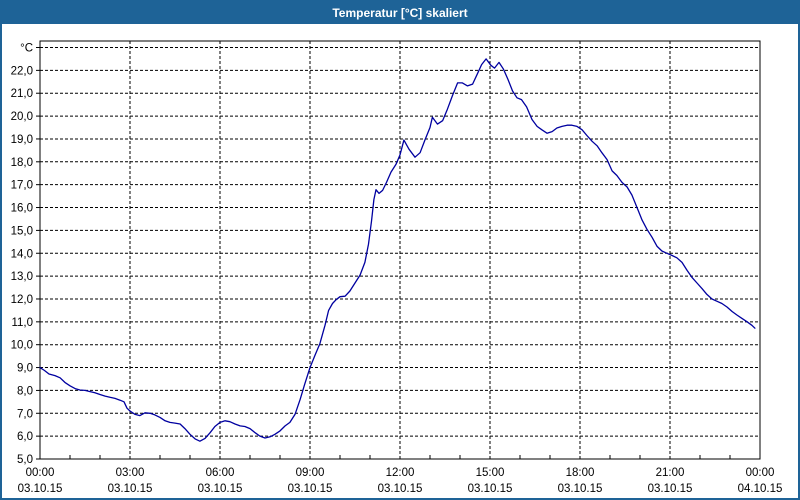 The width and height of the screenshot is (800, 500). I want to click on svg-text: 06:00, so click(220, 473).